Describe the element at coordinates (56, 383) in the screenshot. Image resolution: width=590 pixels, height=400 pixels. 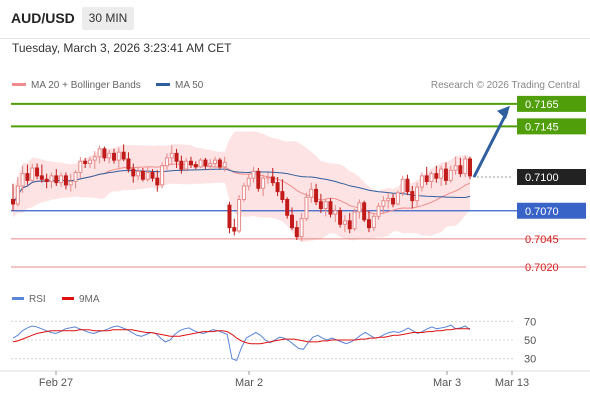
I see `x-tick-label: Feb 27` at that location.